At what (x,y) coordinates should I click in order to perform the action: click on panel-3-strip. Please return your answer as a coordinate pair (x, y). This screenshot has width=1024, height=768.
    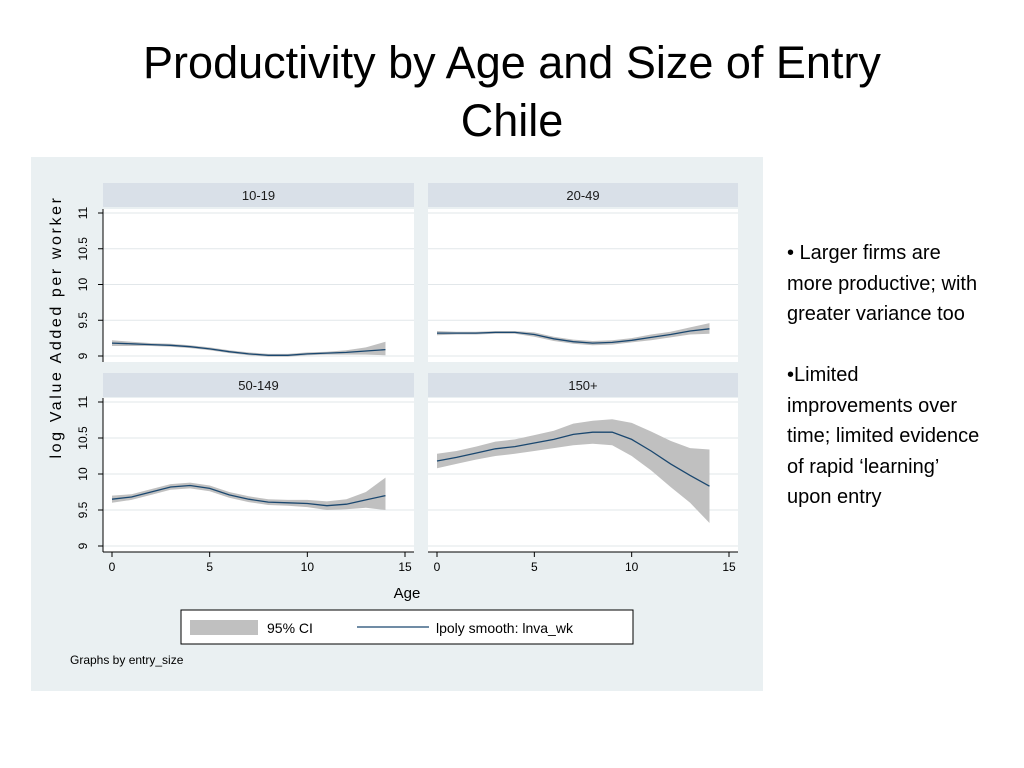
    Looking at the image, I should click on (258, 385).